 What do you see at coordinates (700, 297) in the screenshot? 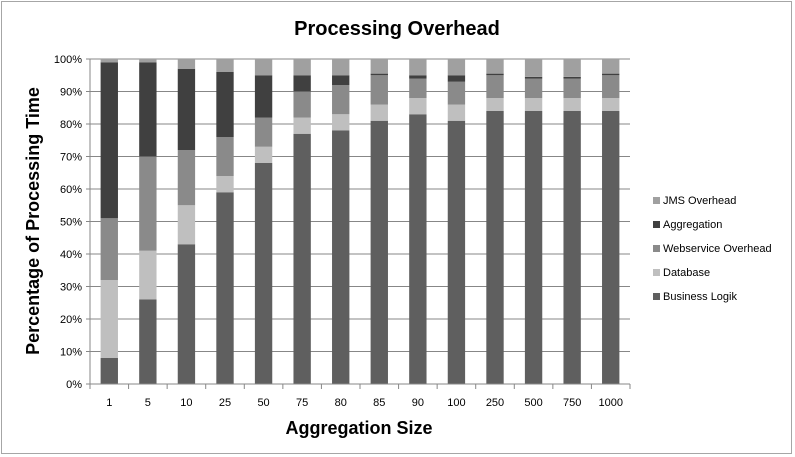
I see `legend-label: Business Logik` at bounding box center [700, 297].